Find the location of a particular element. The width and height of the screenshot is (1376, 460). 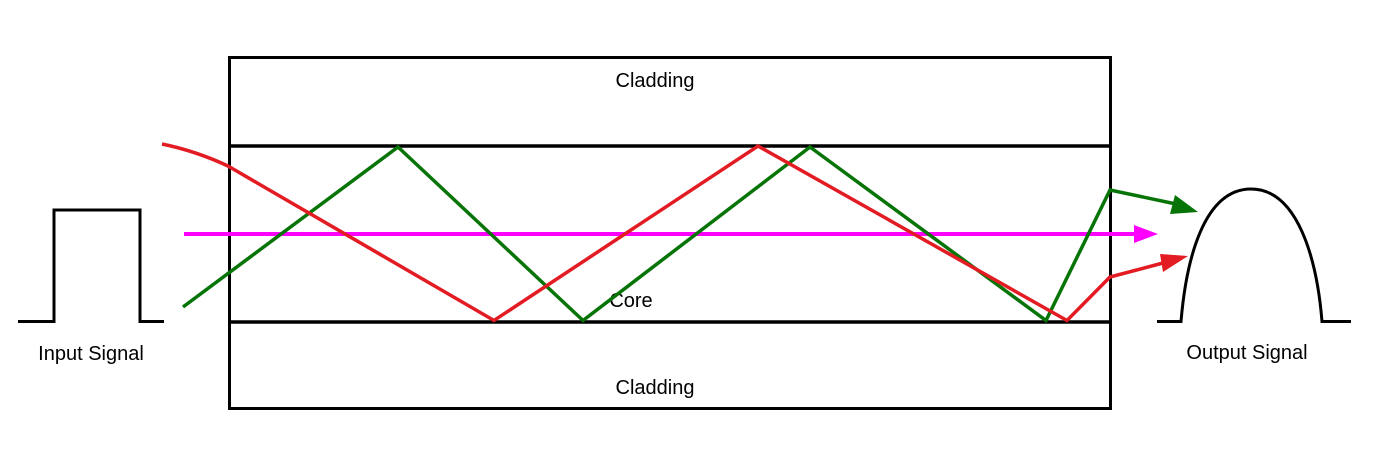

low-order-ray-arrowhead-icon is located at coordinates (1184, 204).